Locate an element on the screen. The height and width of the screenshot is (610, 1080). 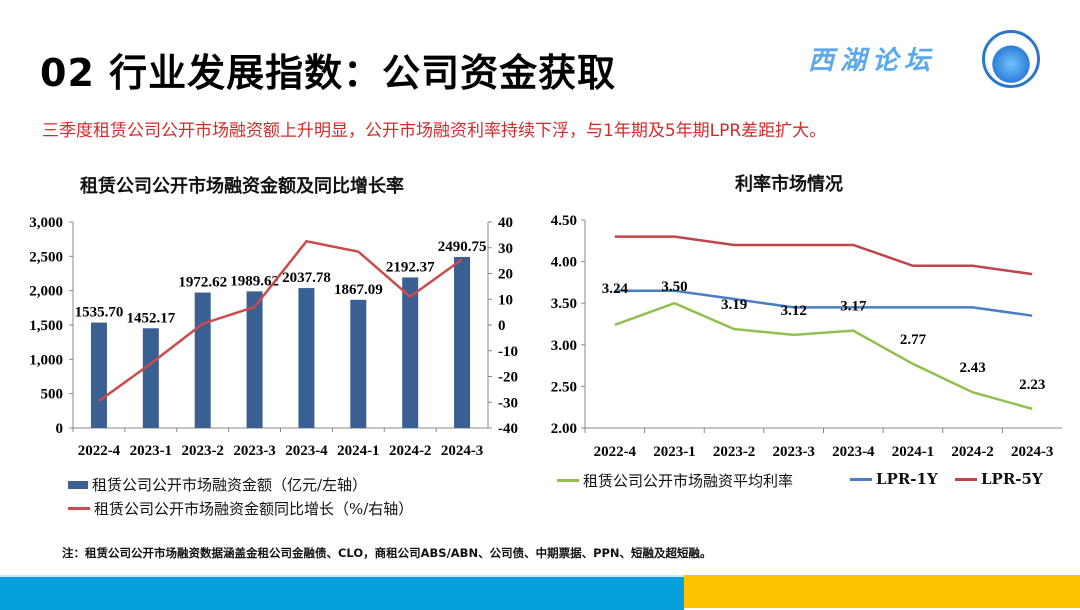
y2-tick-label: 10 is located at coordinates (505, 300).